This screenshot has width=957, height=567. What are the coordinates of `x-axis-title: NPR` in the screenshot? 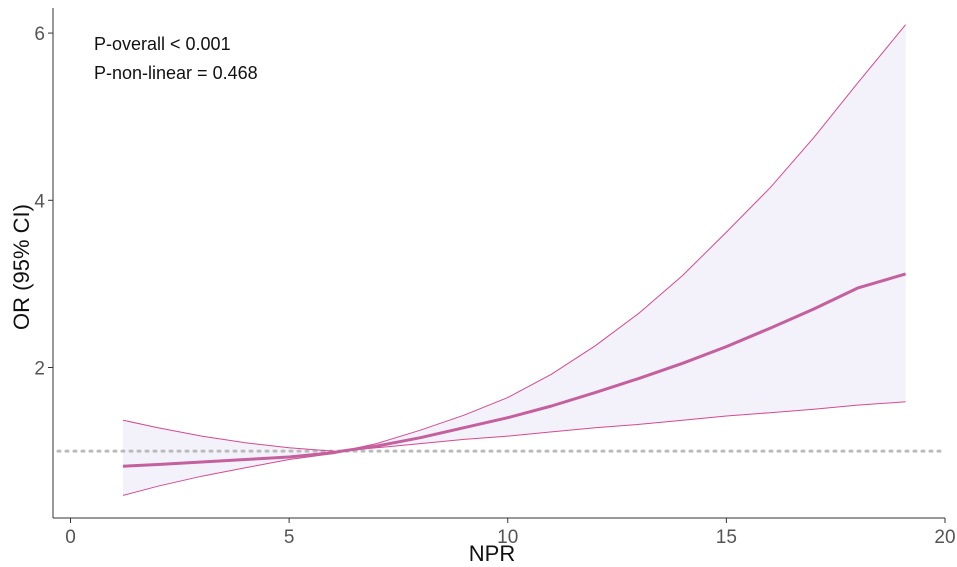 It's located at (492, 553).